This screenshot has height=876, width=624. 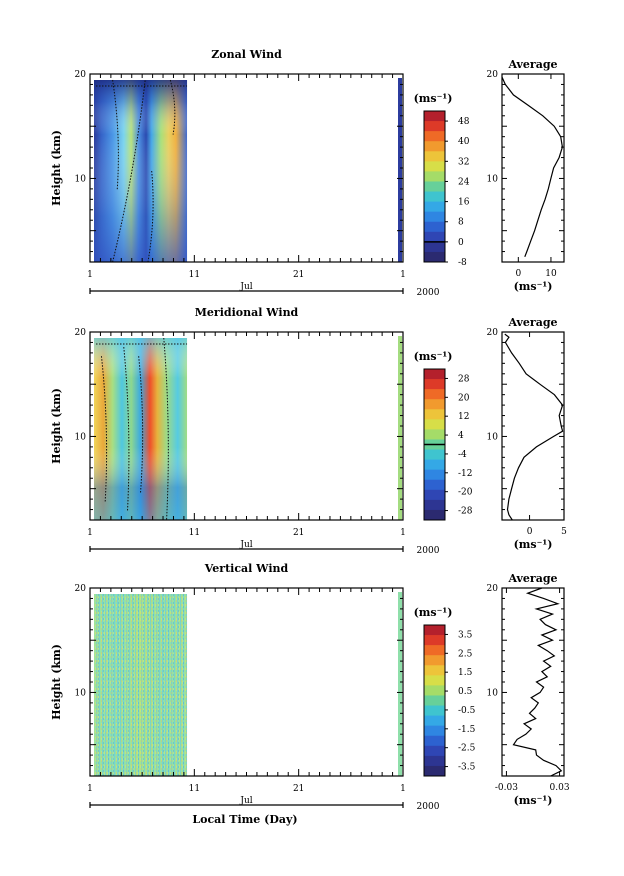 What do you see at coordinates (537, 682) in the screenshot?
I see `profile-line` at bounding box center [537, 682].